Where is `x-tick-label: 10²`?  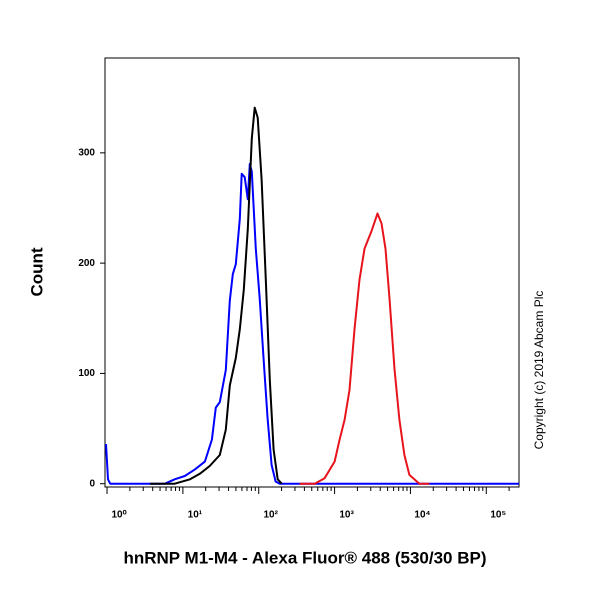 x-tick-label: 10² is located at coordinates (271, 515).